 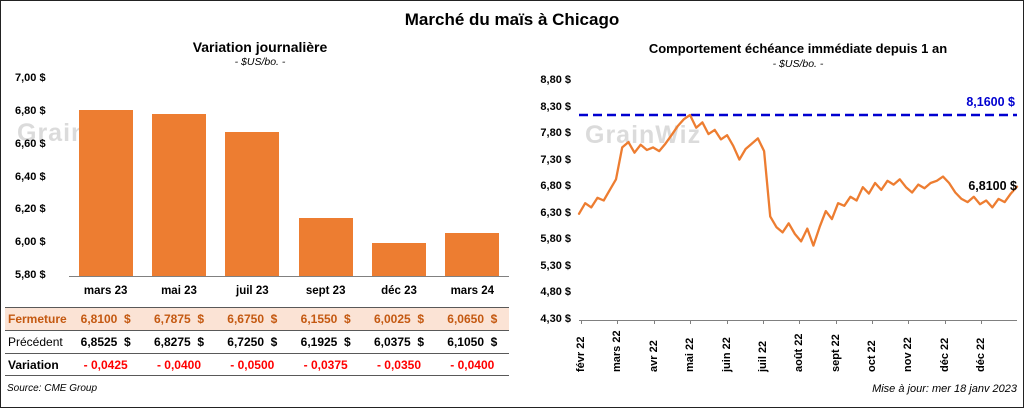 What do you see at coordinates (35, 342) in the screenshot?
I see `price-row-label: Précédent` at bounding box center [35, 342].